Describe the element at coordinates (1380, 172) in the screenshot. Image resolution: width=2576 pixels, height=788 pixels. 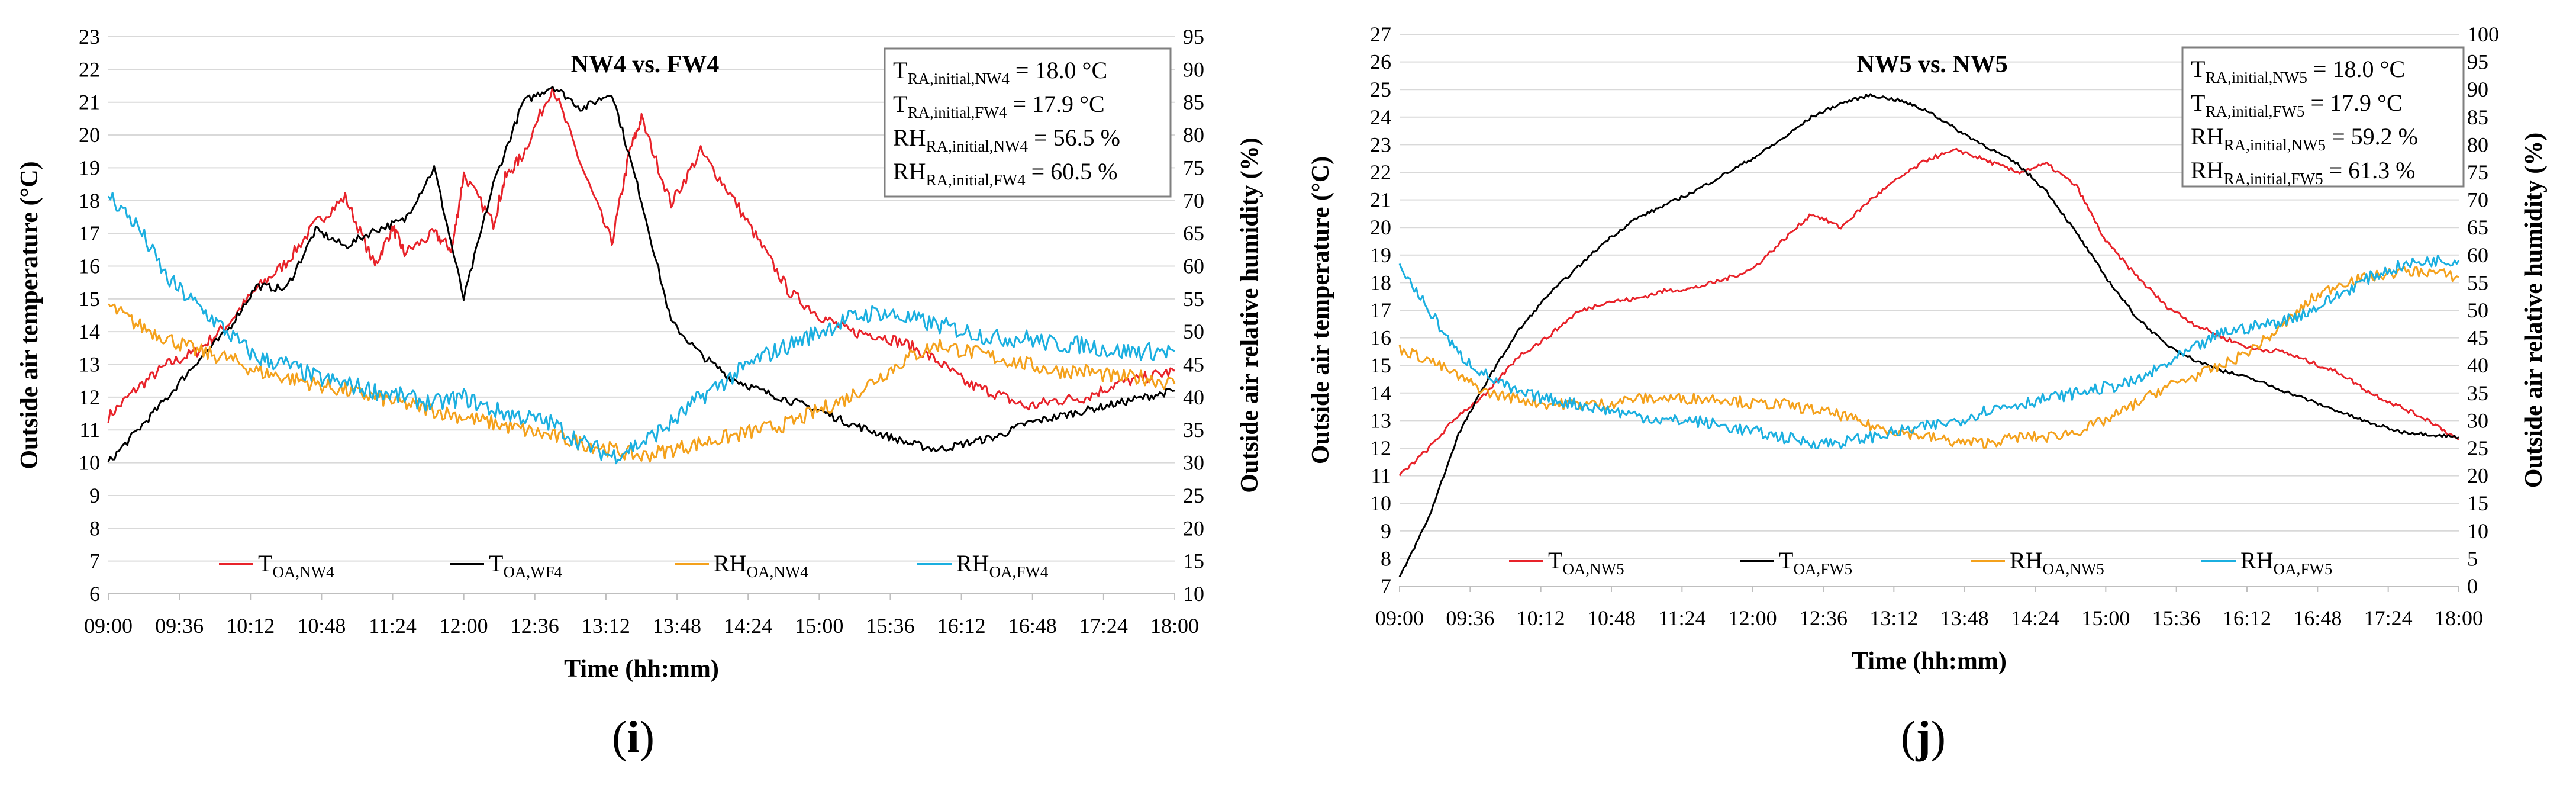
I see `y-left-tick-label: 22` at that location.